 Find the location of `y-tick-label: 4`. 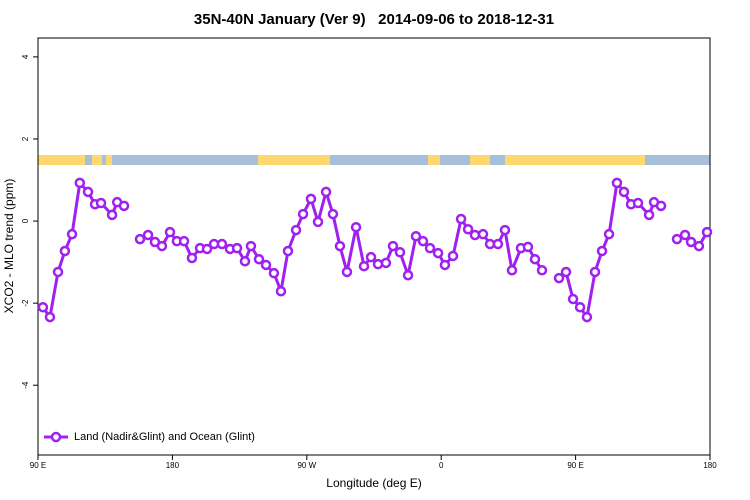

y-tick-label: 4 is located at coordinates (25, 56).